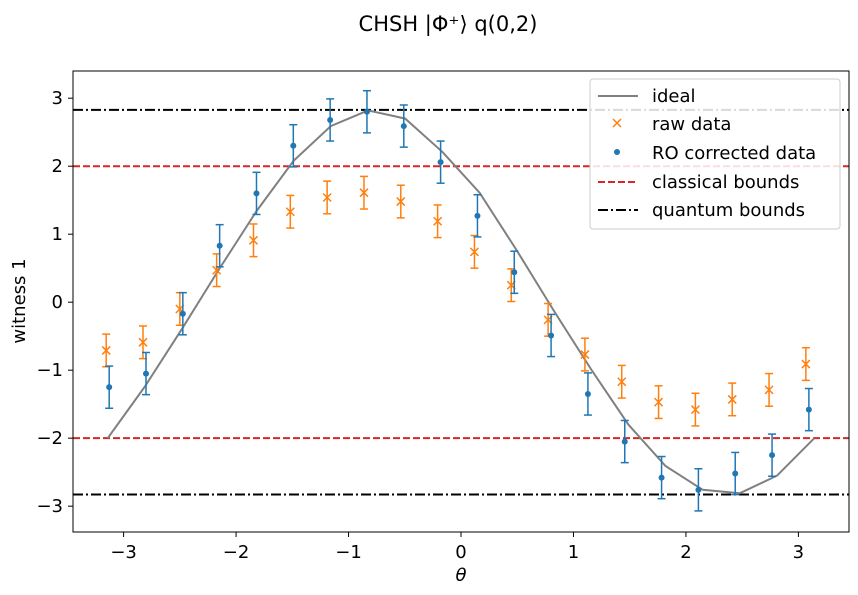  I want to click on y-tick-label: −2, so click(49, 438).